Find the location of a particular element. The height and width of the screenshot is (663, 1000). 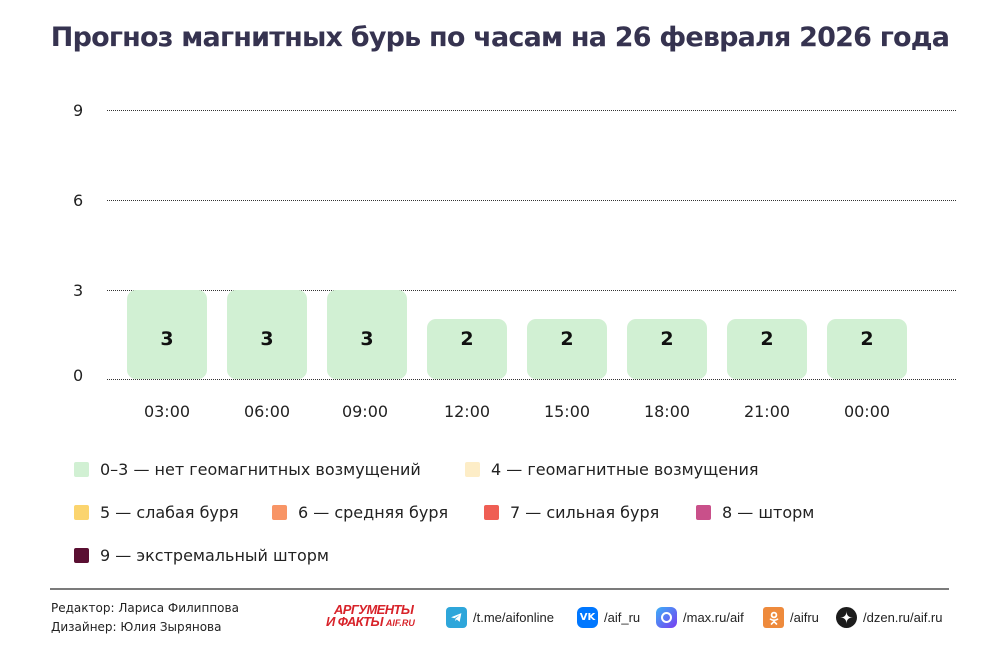

legend-item-7: 7 — сильная буря is located at coordinates (571, 512).